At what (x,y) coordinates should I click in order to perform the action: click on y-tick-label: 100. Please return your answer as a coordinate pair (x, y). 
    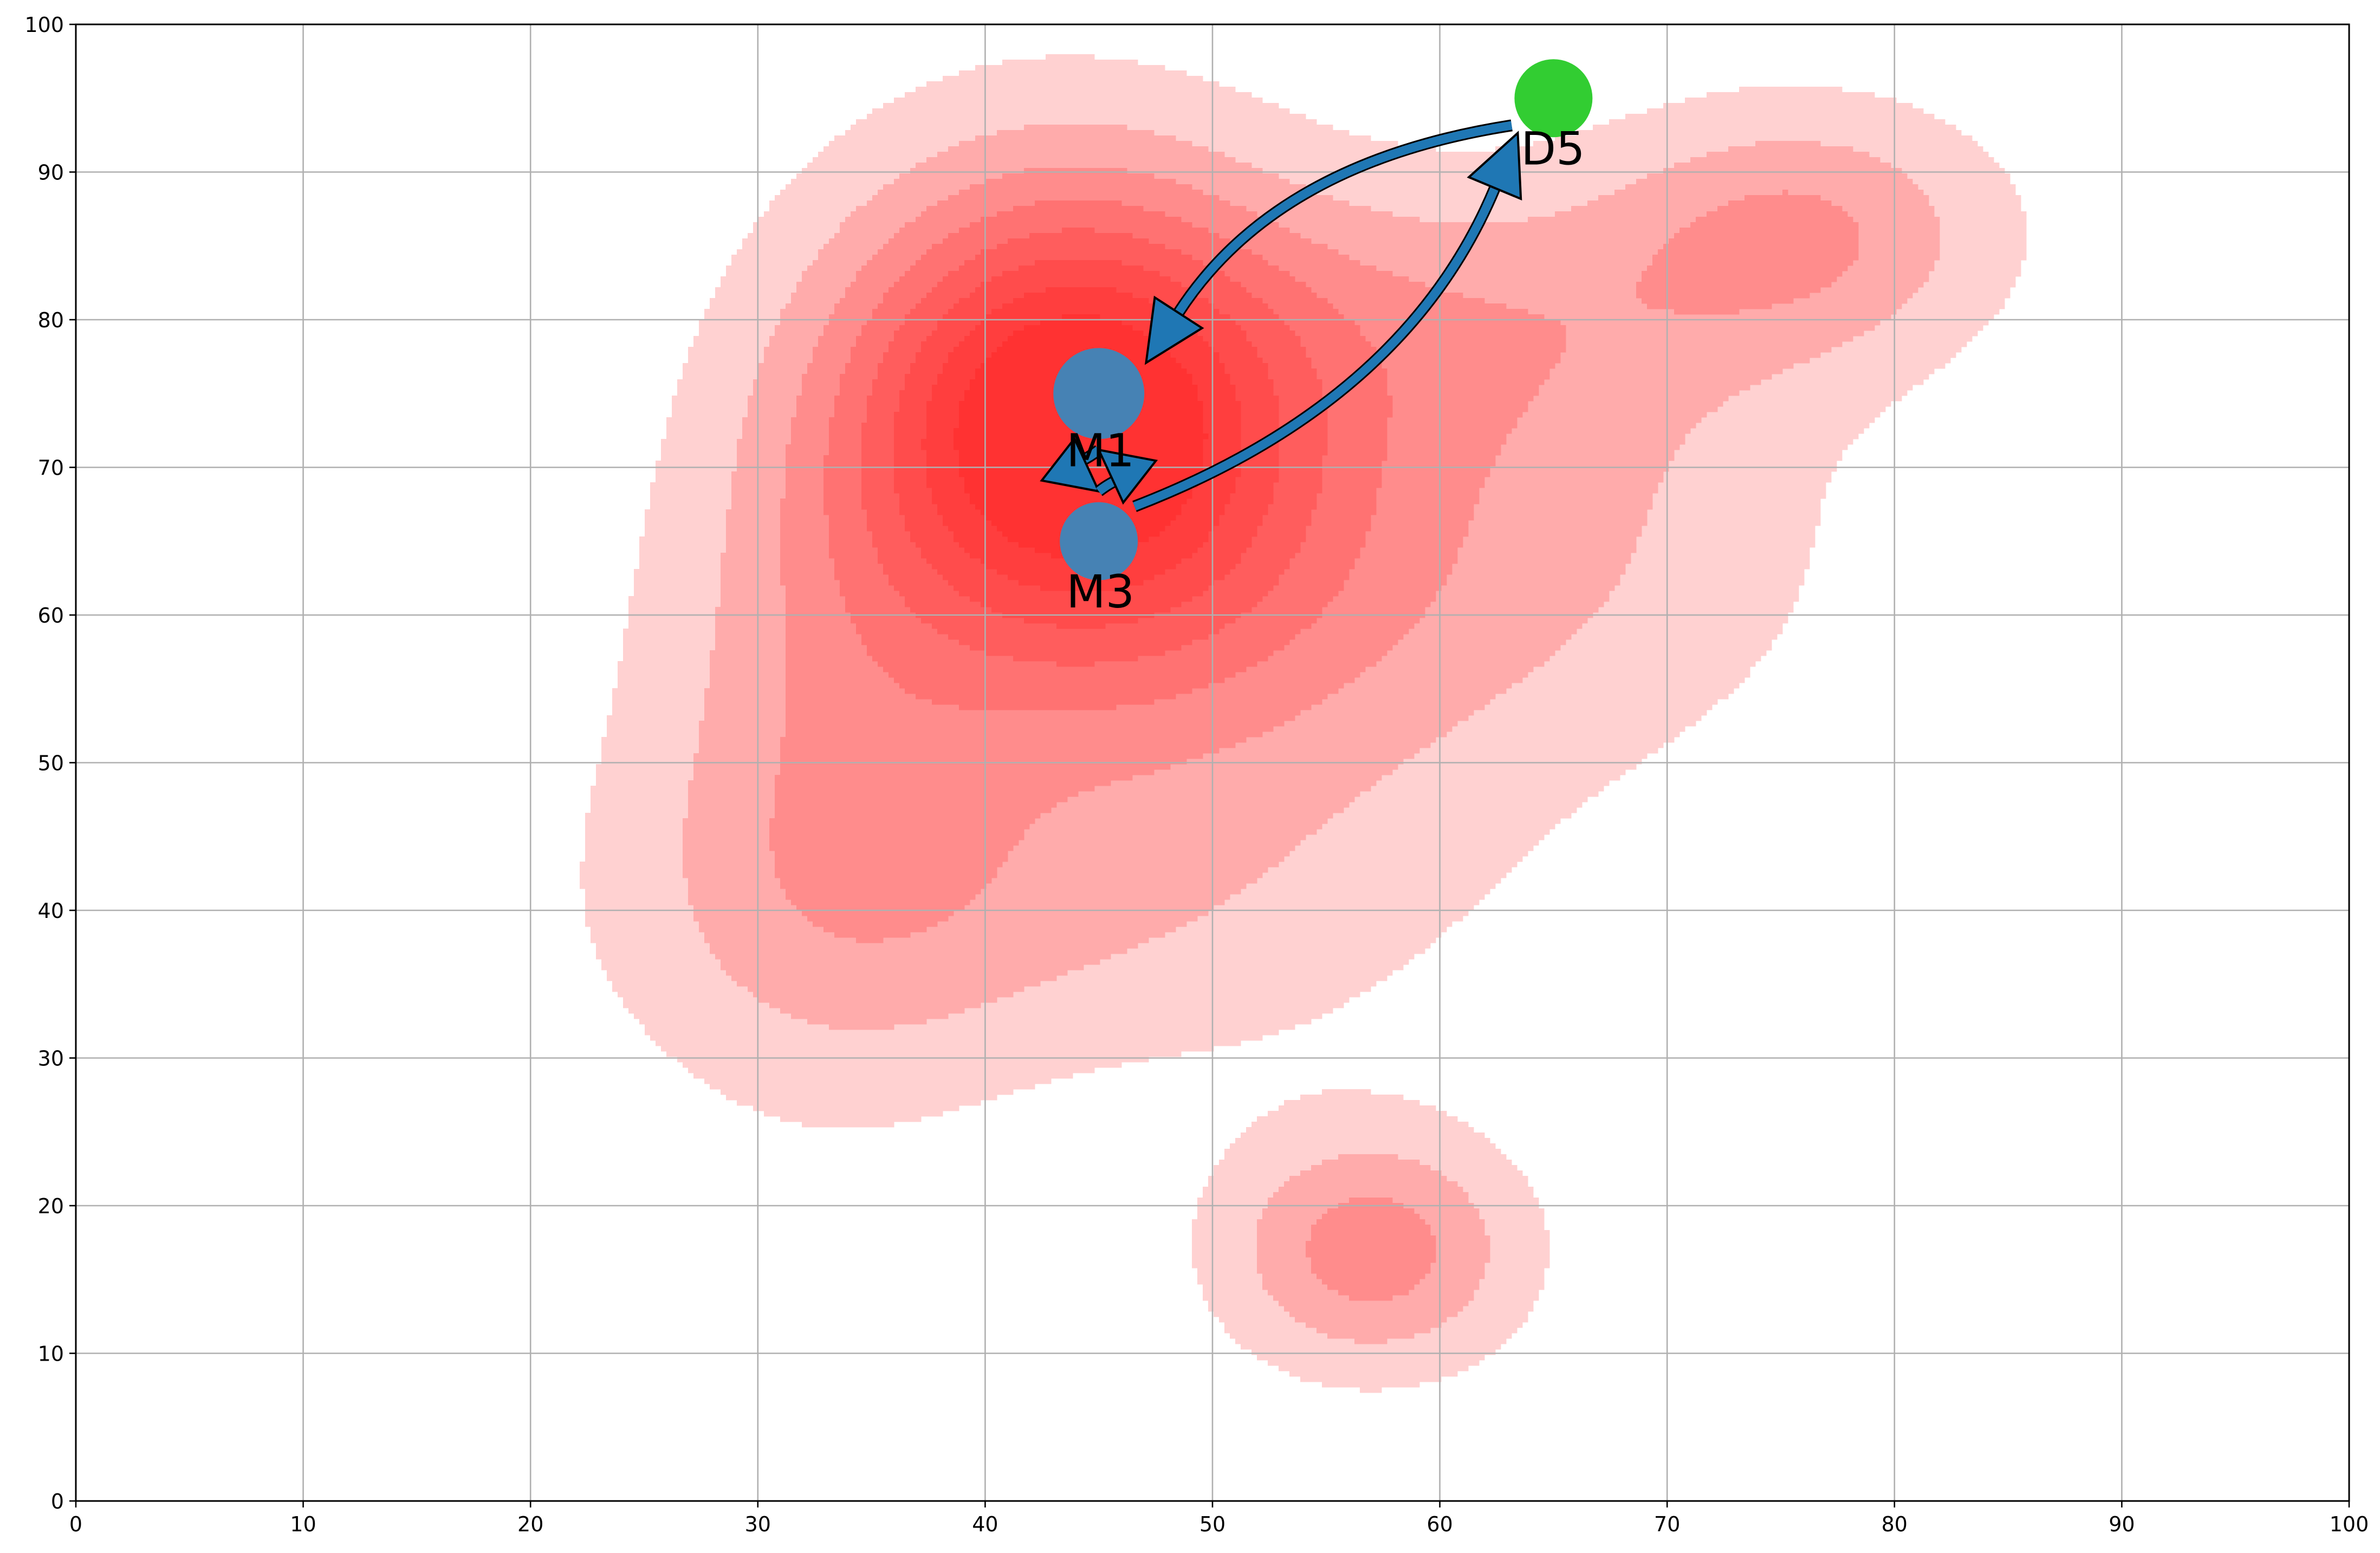
    Looking at the image, I should click on (44, 25).